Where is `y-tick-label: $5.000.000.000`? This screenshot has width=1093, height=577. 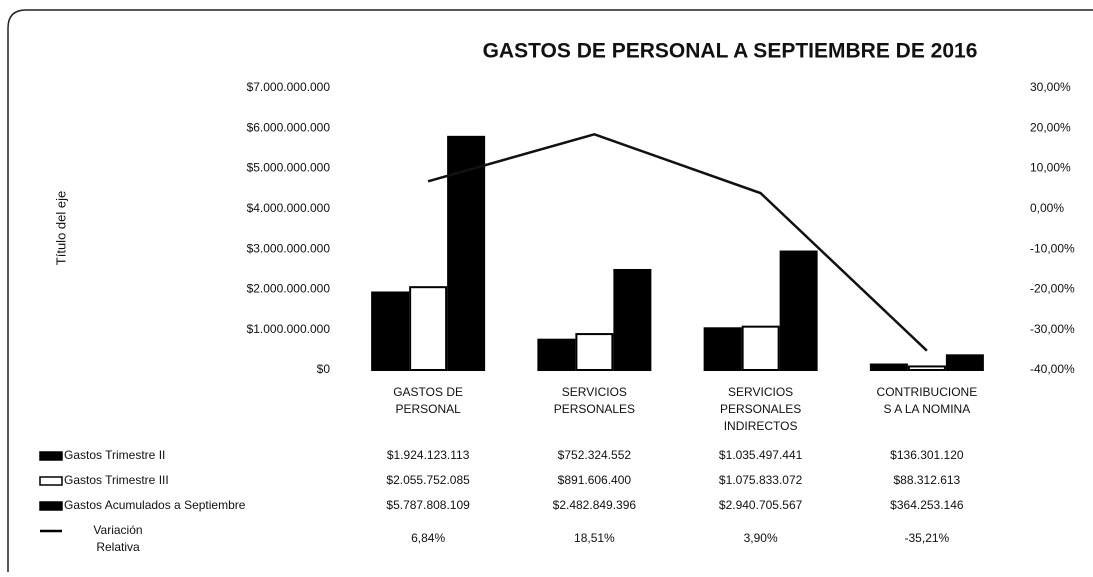 y-tick-label: $5.000.000.000 is located at coordinates (289, 168).